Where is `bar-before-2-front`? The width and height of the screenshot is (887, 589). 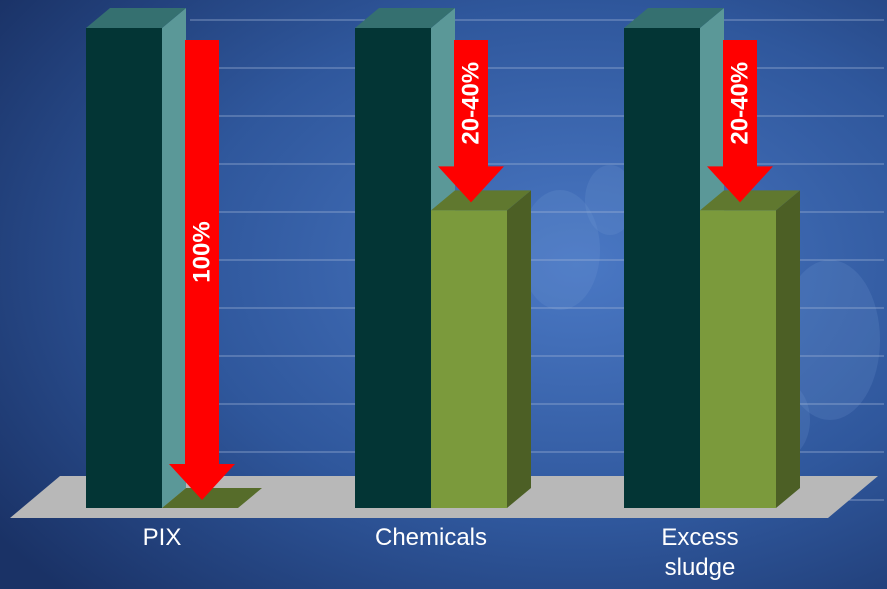 bar-before-2-front is located at coordinates (662, 268).